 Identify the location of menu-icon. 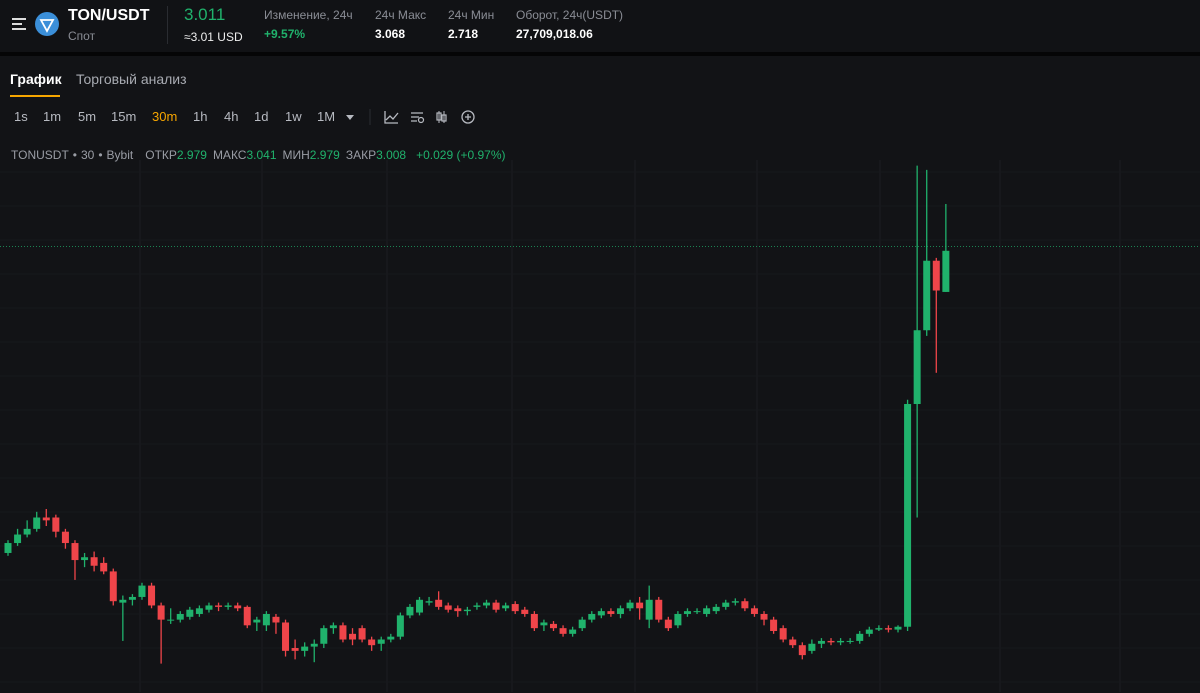
(19, 24).